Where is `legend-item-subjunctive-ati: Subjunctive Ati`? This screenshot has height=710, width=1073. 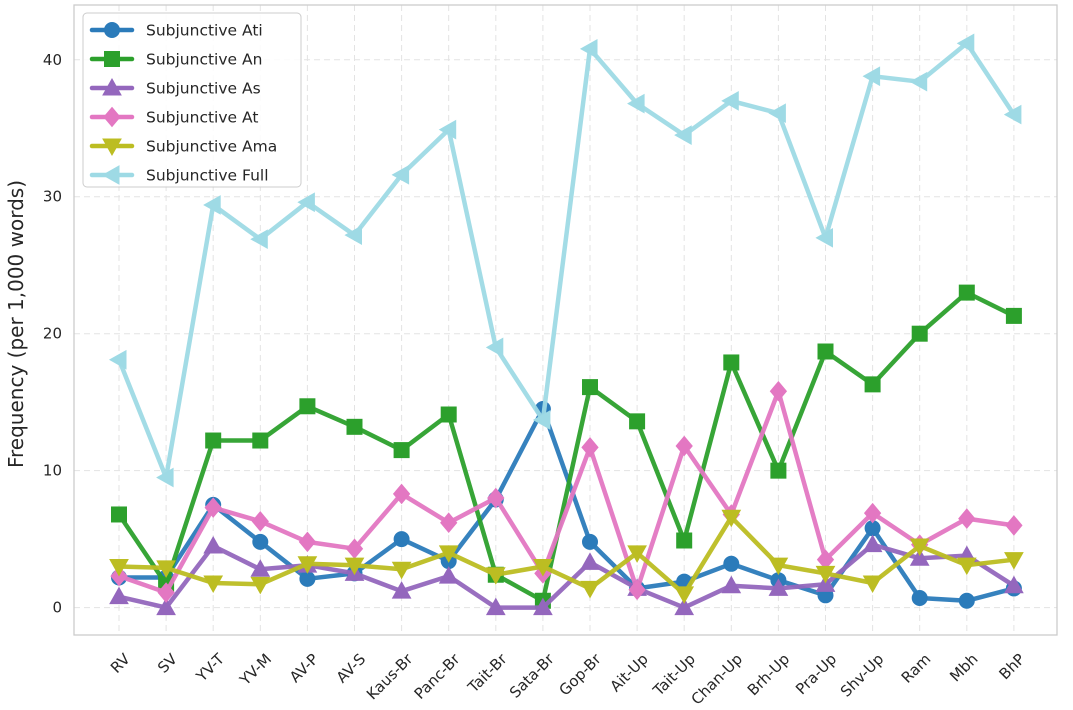
legend-item-subjunctive-ati: Subjunctive Ati is located at coordinates (176, 31).